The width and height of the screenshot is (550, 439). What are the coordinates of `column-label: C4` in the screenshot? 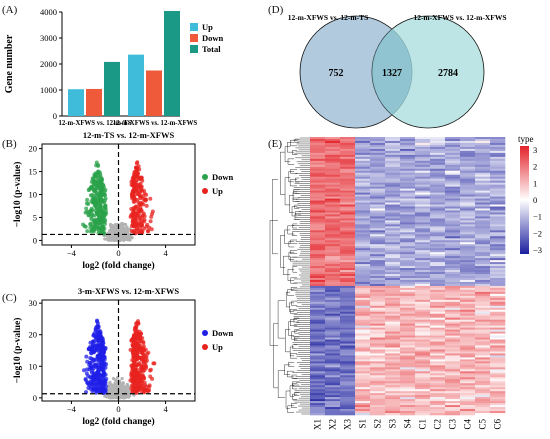 It's located at (468, 424).